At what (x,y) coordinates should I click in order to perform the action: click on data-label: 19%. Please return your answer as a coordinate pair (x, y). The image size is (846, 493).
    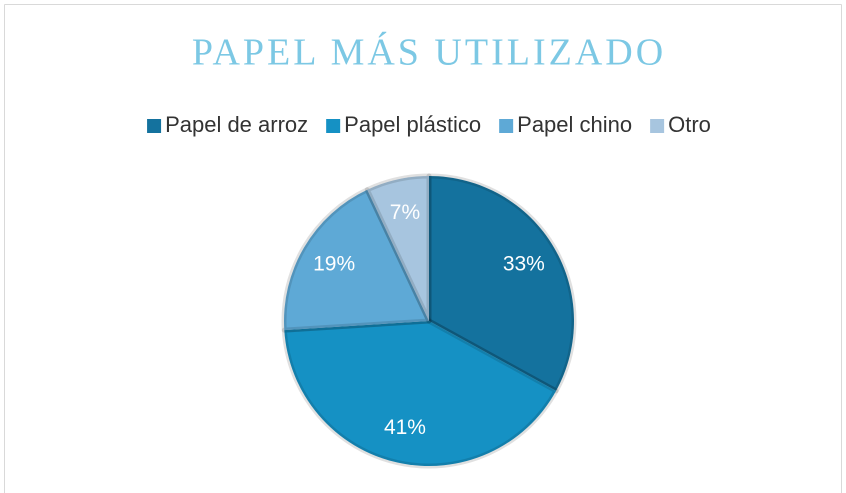
    Looking at the image, I should click on (334, 263).